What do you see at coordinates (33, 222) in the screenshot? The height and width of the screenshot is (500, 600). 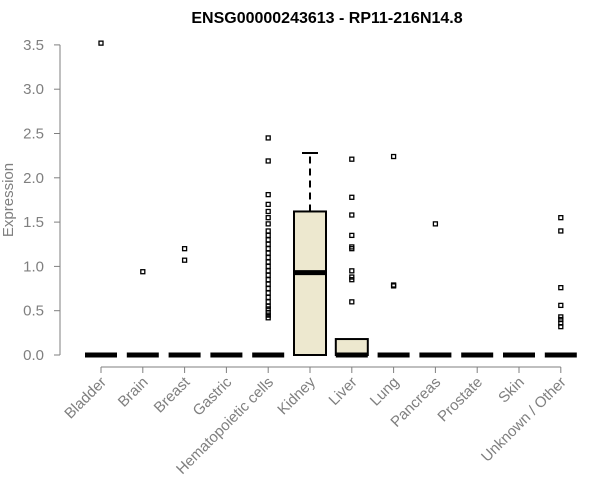 I see `y-tick-label: 1.5` at bounding box center [33, 222].